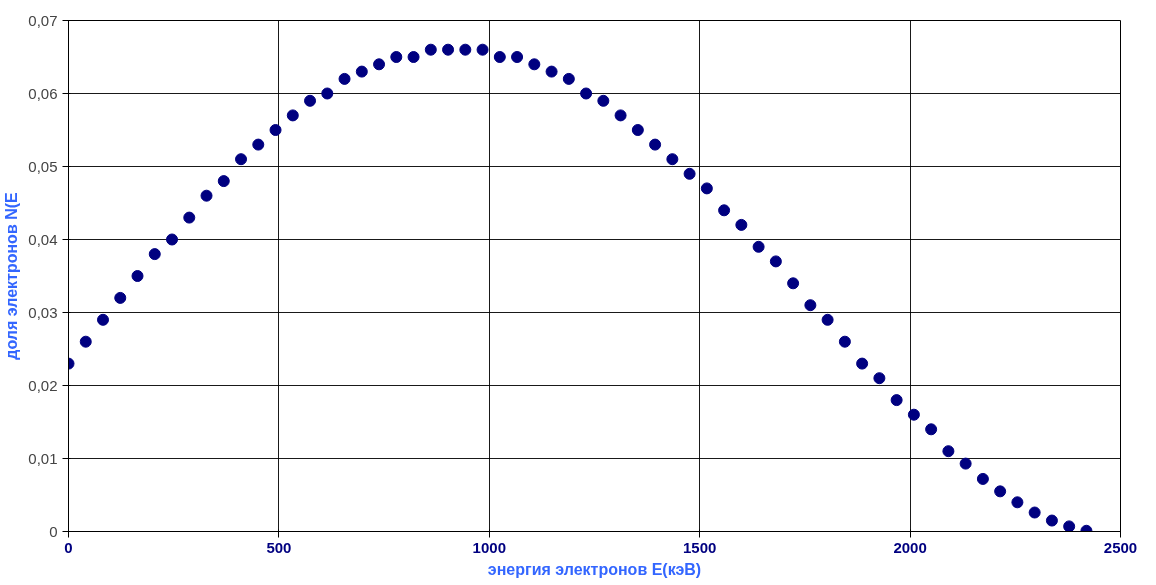 The image size is (1156, 585). What do you see at coordinates (12, 275) in the screenshot?
I see `y-axis-title: доля электронов N(E` at bounding box center [12, 275].